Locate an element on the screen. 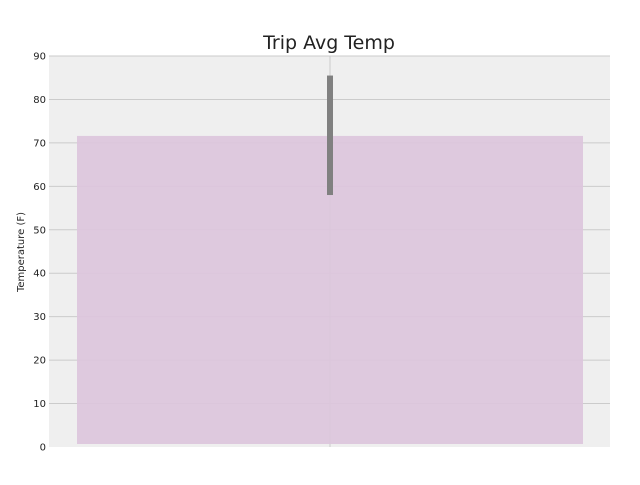  y-tick-label: 70 is located at coordinates (39, 143).